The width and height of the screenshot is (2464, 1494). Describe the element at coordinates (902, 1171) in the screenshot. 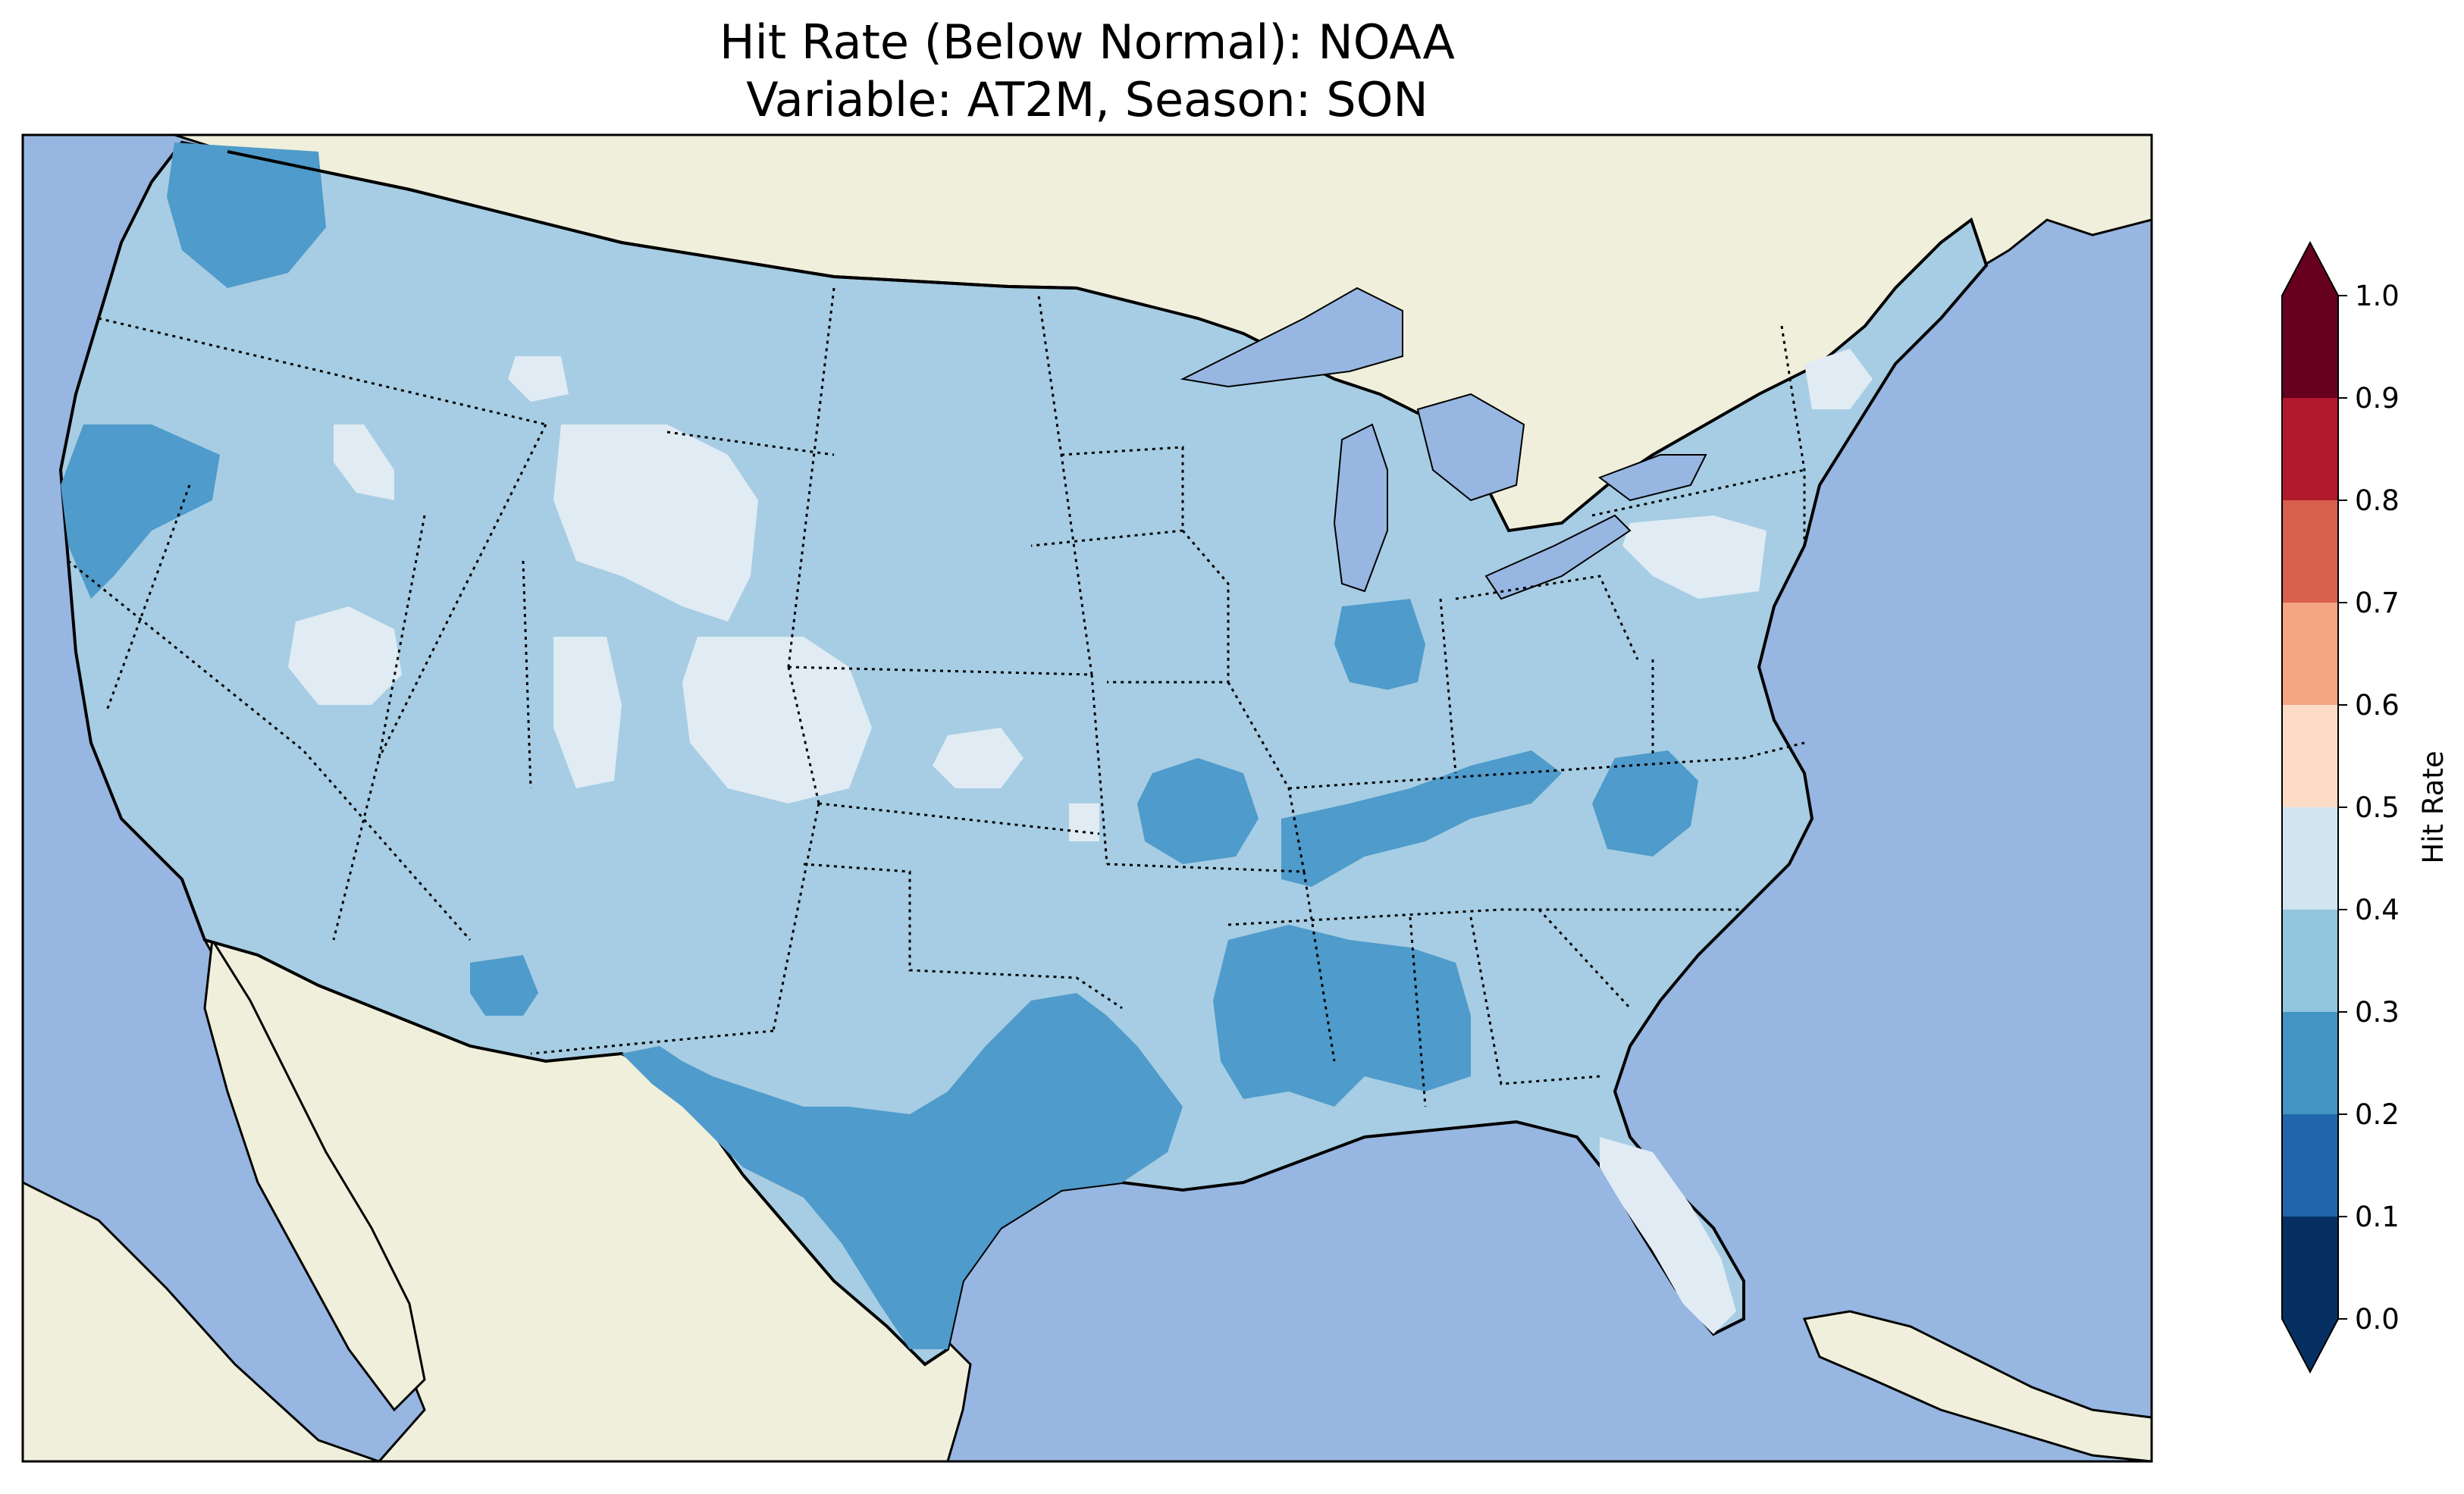

I see `texas-region` at that location.